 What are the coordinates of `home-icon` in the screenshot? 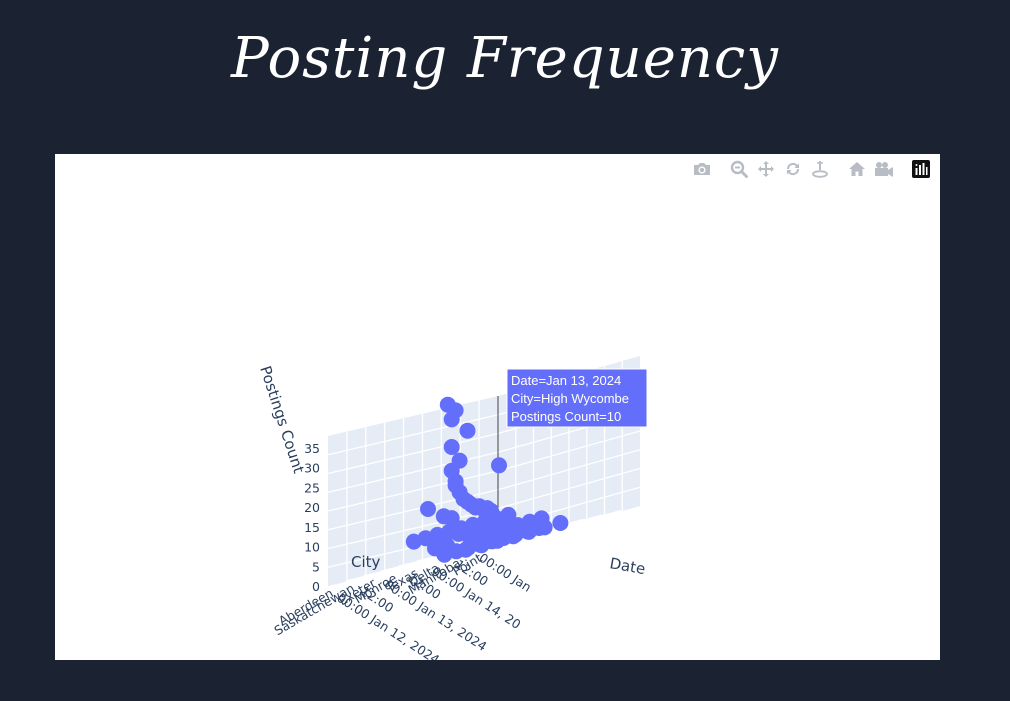 It's located at (856, 169).